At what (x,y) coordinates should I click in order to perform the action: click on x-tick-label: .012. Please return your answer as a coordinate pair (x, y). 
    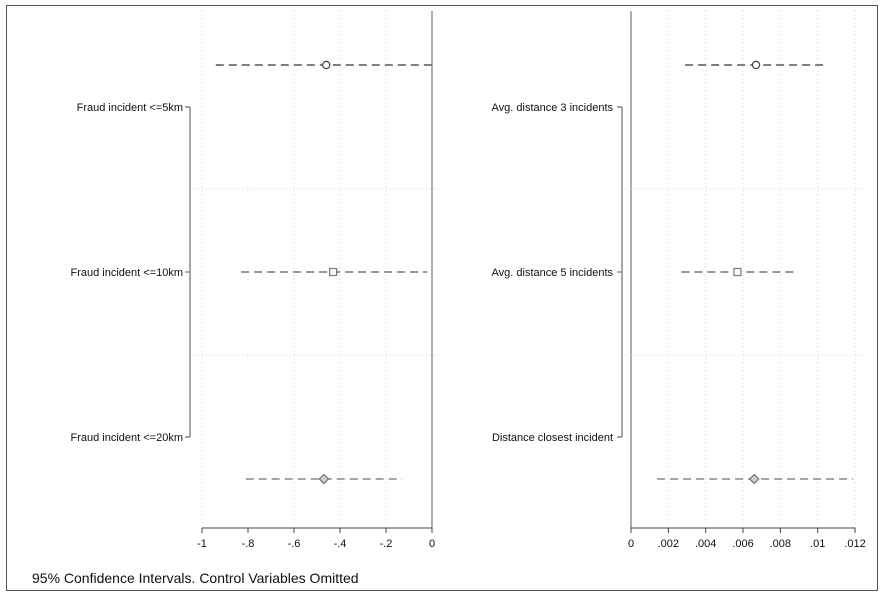
    Looking at the image, I should click on (854, 544).